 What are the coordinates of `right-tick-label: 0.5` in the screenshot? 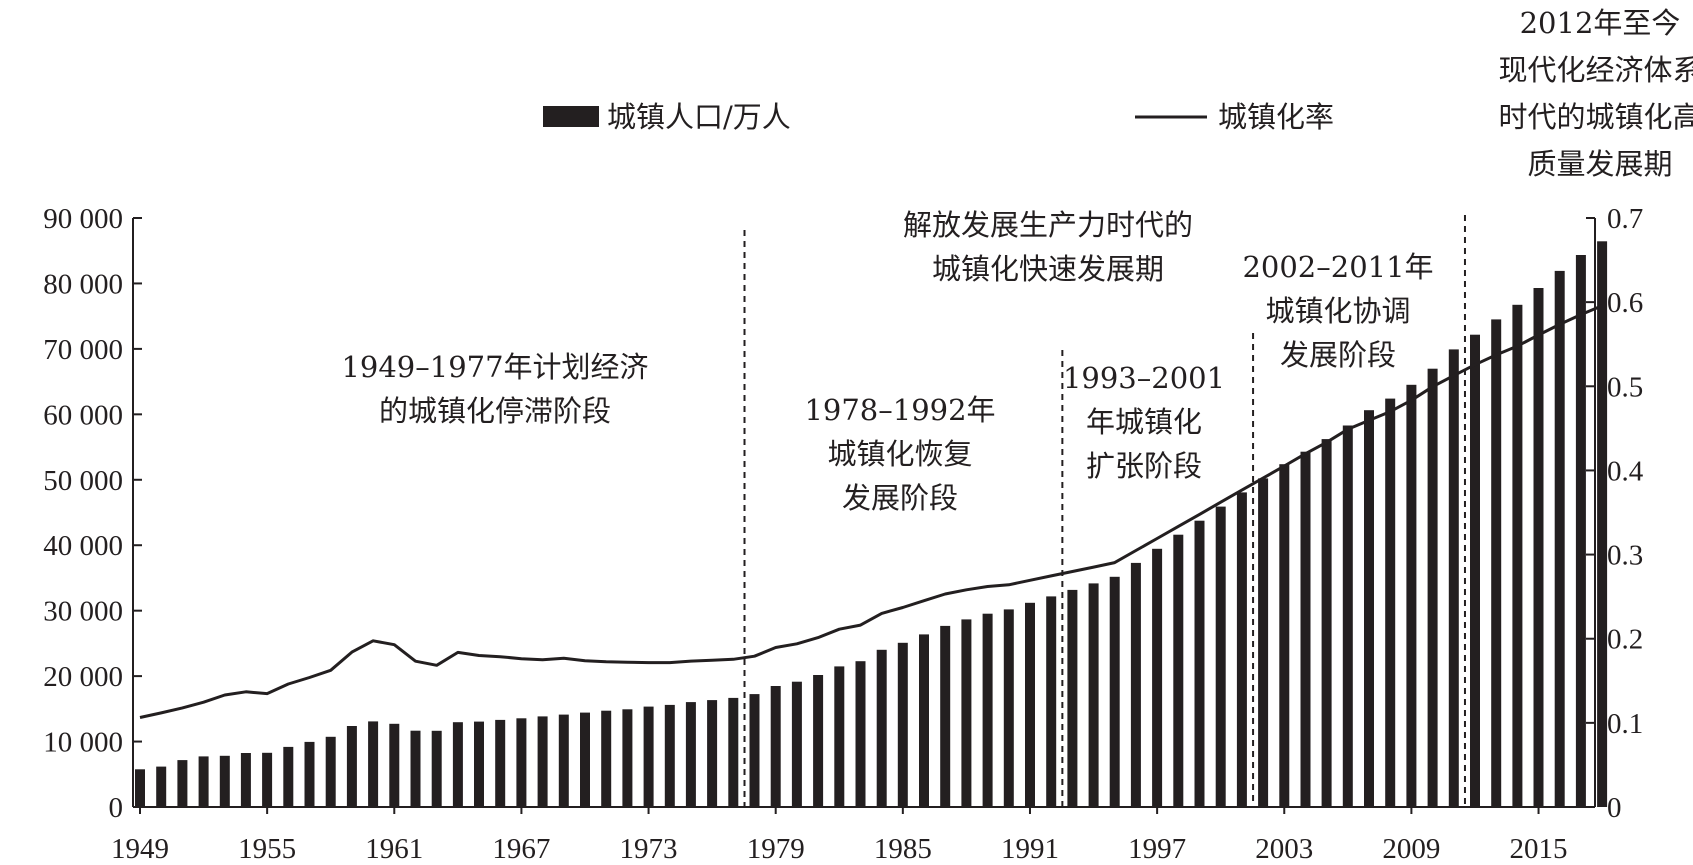 It's located at (1625, 387).